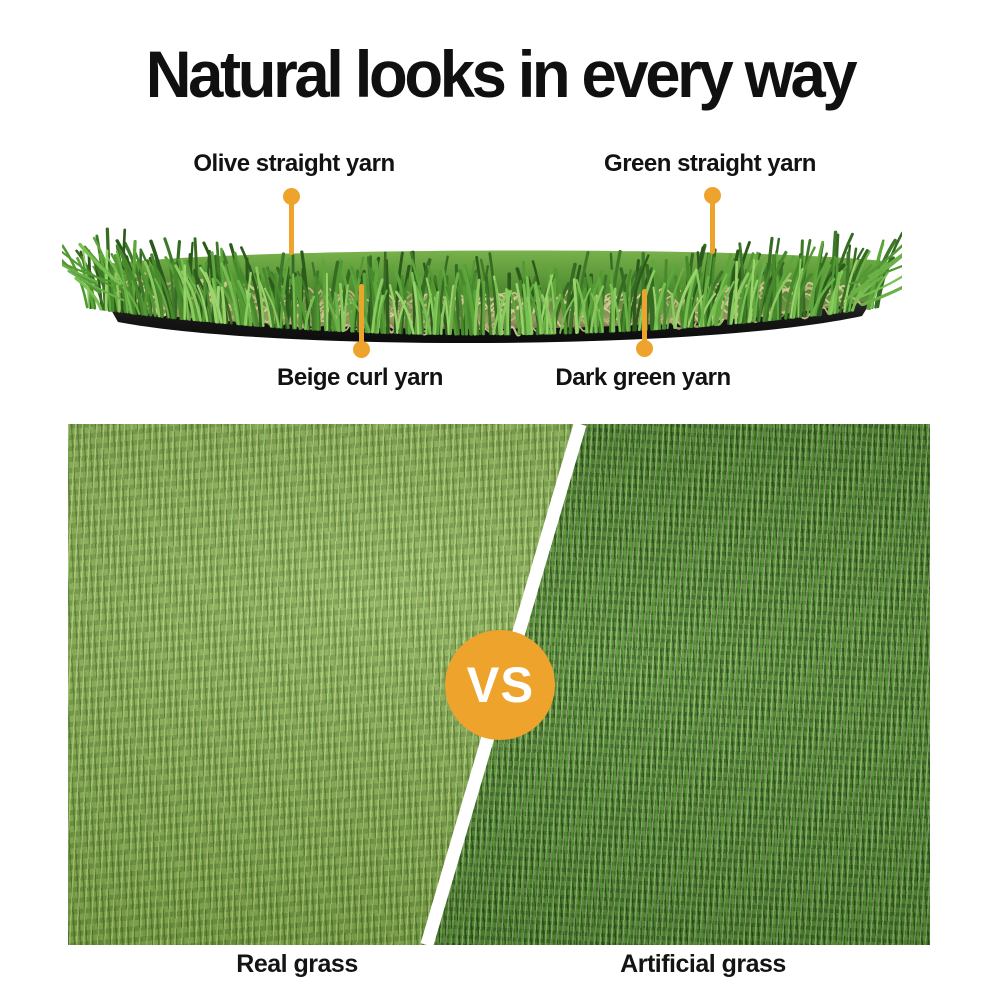 The width and height of the screenshot is (1000, 1000). What do you see at coordinates (501, 74) in the screenshot?
I see `page-title: Natural looks in every way` at bounding box center [501, 74].